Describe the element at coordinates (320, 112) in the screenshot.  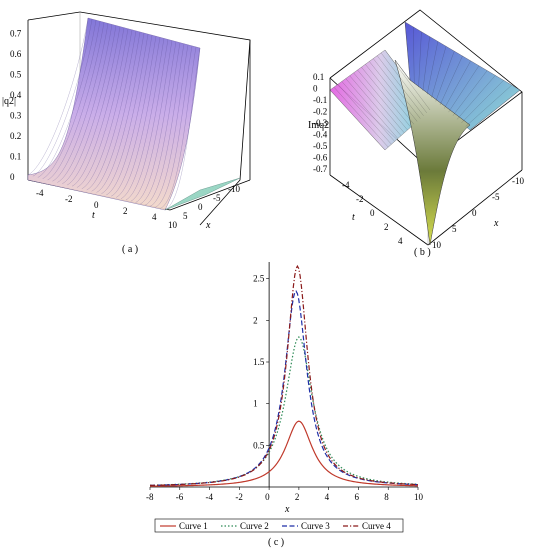
I see `panel-b-z-tick: -0.2` at that location.